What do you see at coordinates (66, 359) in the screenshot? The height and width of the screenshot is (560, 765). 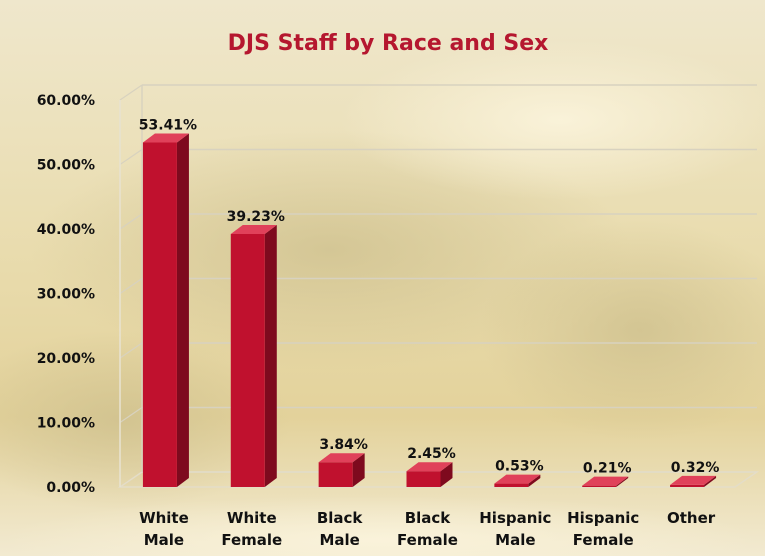 I see `y-tick-label: 20.00%` at bounding box center [66, 359].